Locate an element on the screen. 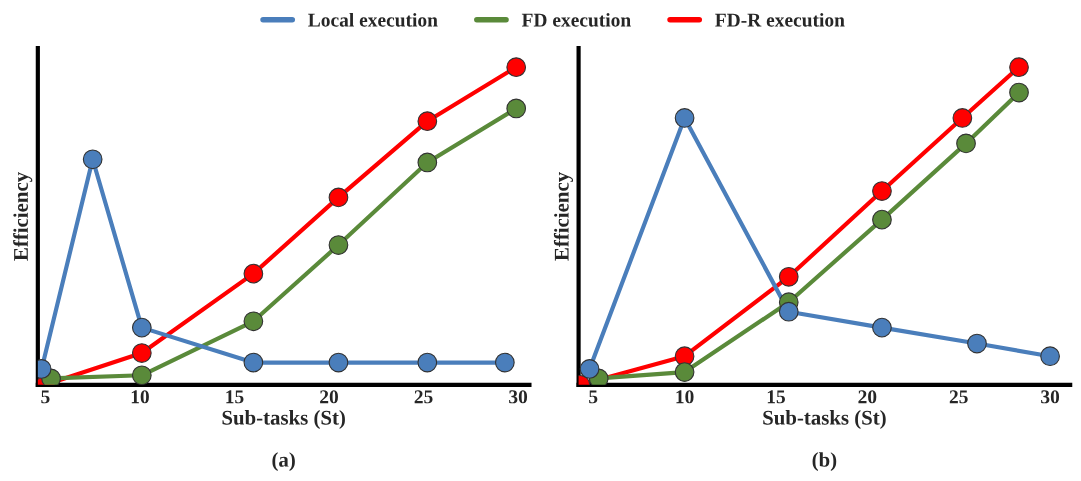 This screenshot has width=1081, height=481. legend-label: FD execution is located at coordinates (576, 19).